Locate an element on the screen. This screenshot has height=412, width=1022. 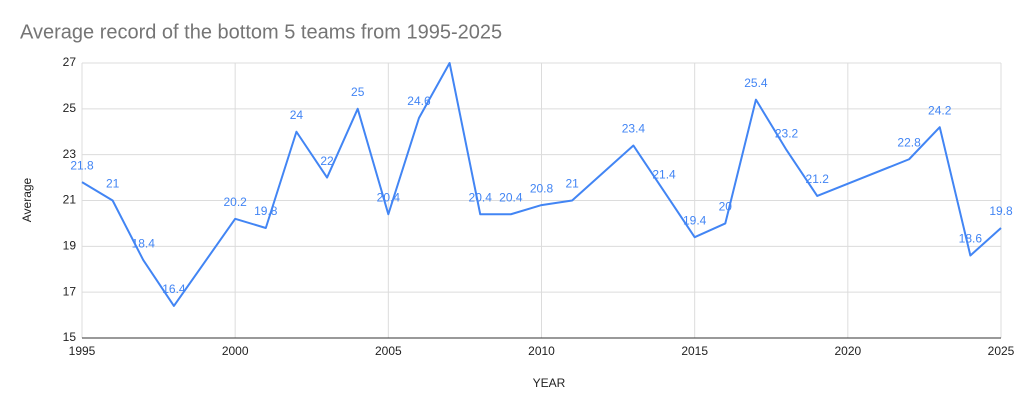
data-label: 23.2 is located at coordinates (787, 133).